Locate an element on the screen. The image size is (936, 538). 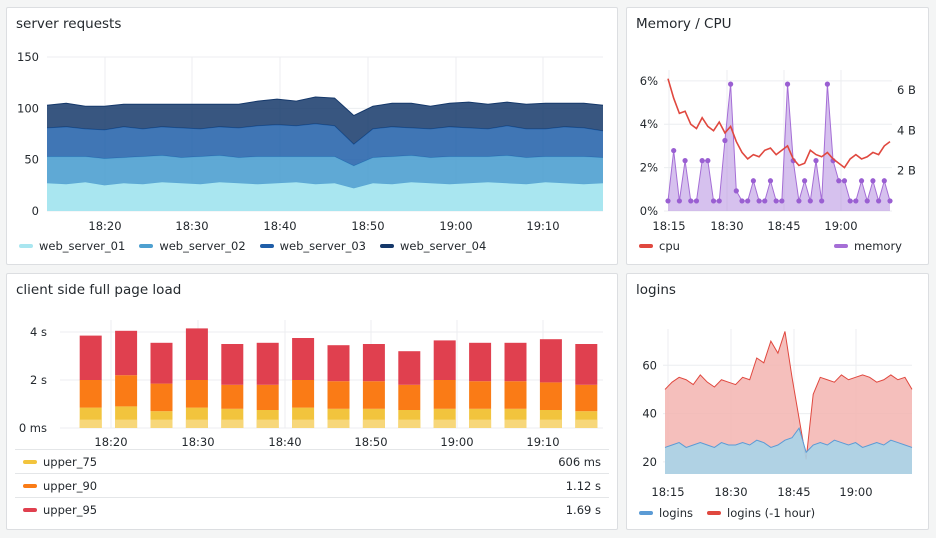
legend-item-logins-1-hour-: logins (-1 hour) is located at coordinates (761, 513).